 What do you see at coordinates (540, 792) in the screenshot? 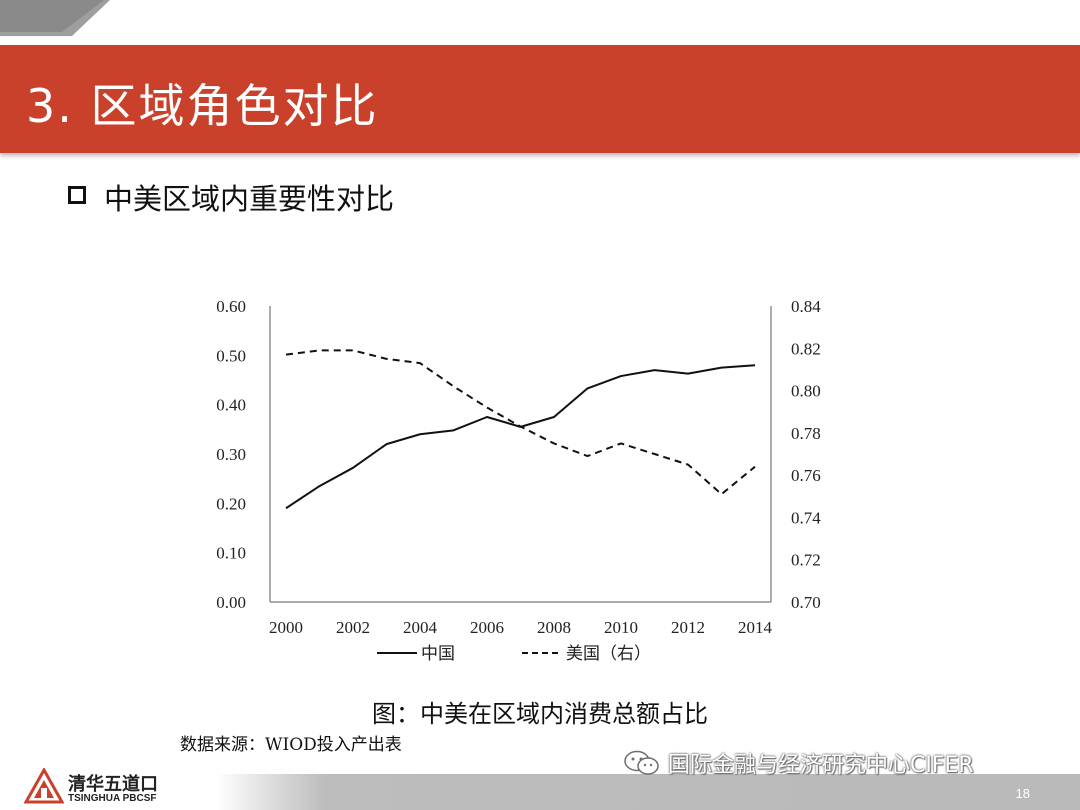
I see `footer-bar` at bounding box center [540, 792].